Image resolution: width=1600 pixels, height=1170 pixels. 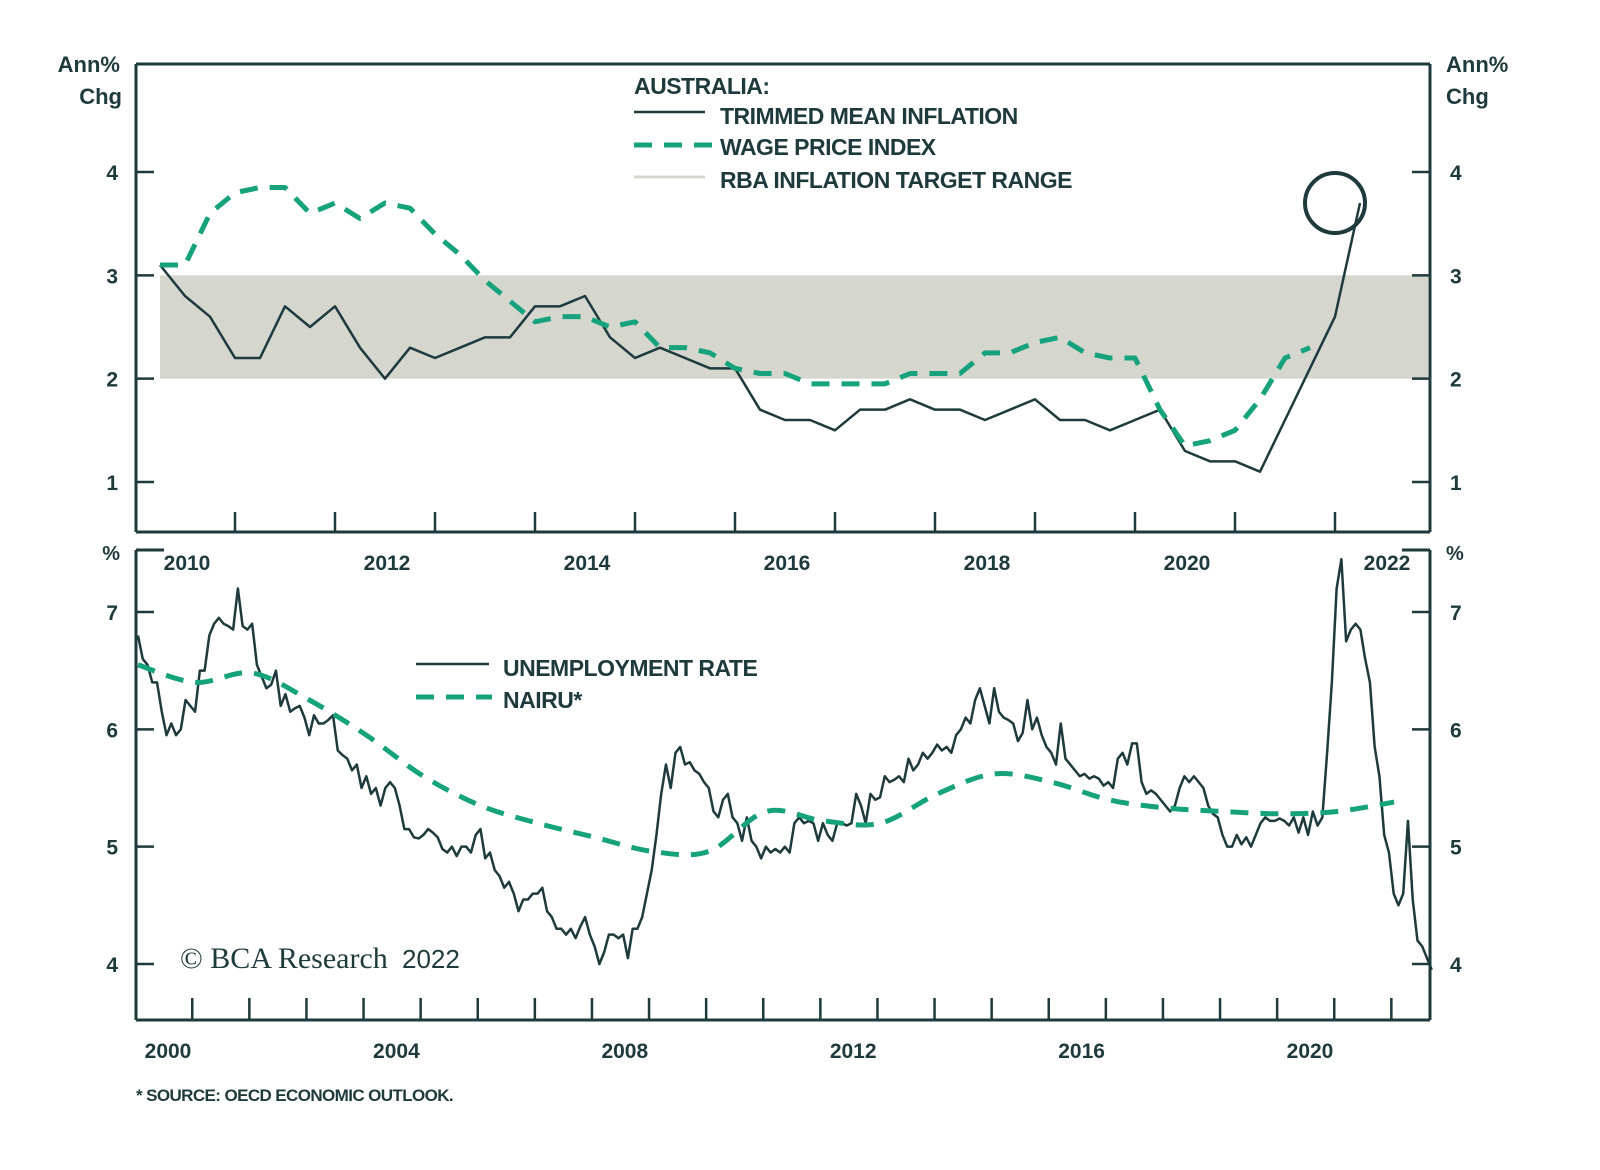 I want to click on top-ytick-label-left: 4, so click(x=112, y=173).